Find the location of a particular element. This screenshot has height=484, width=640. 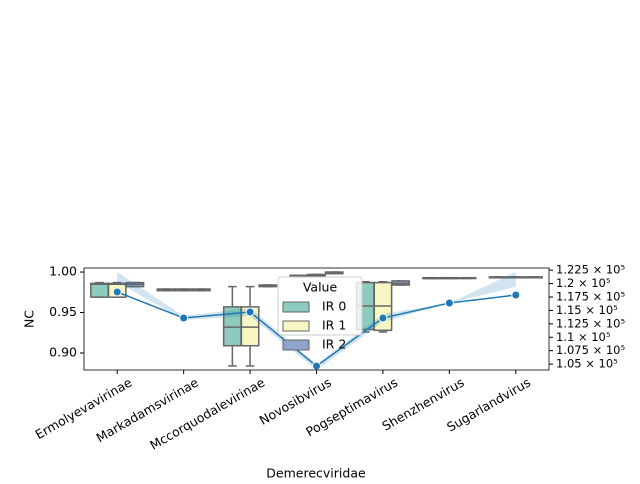

y2-tick-label: 1.125 × 10⁵ is located at coordinates (591, 323).